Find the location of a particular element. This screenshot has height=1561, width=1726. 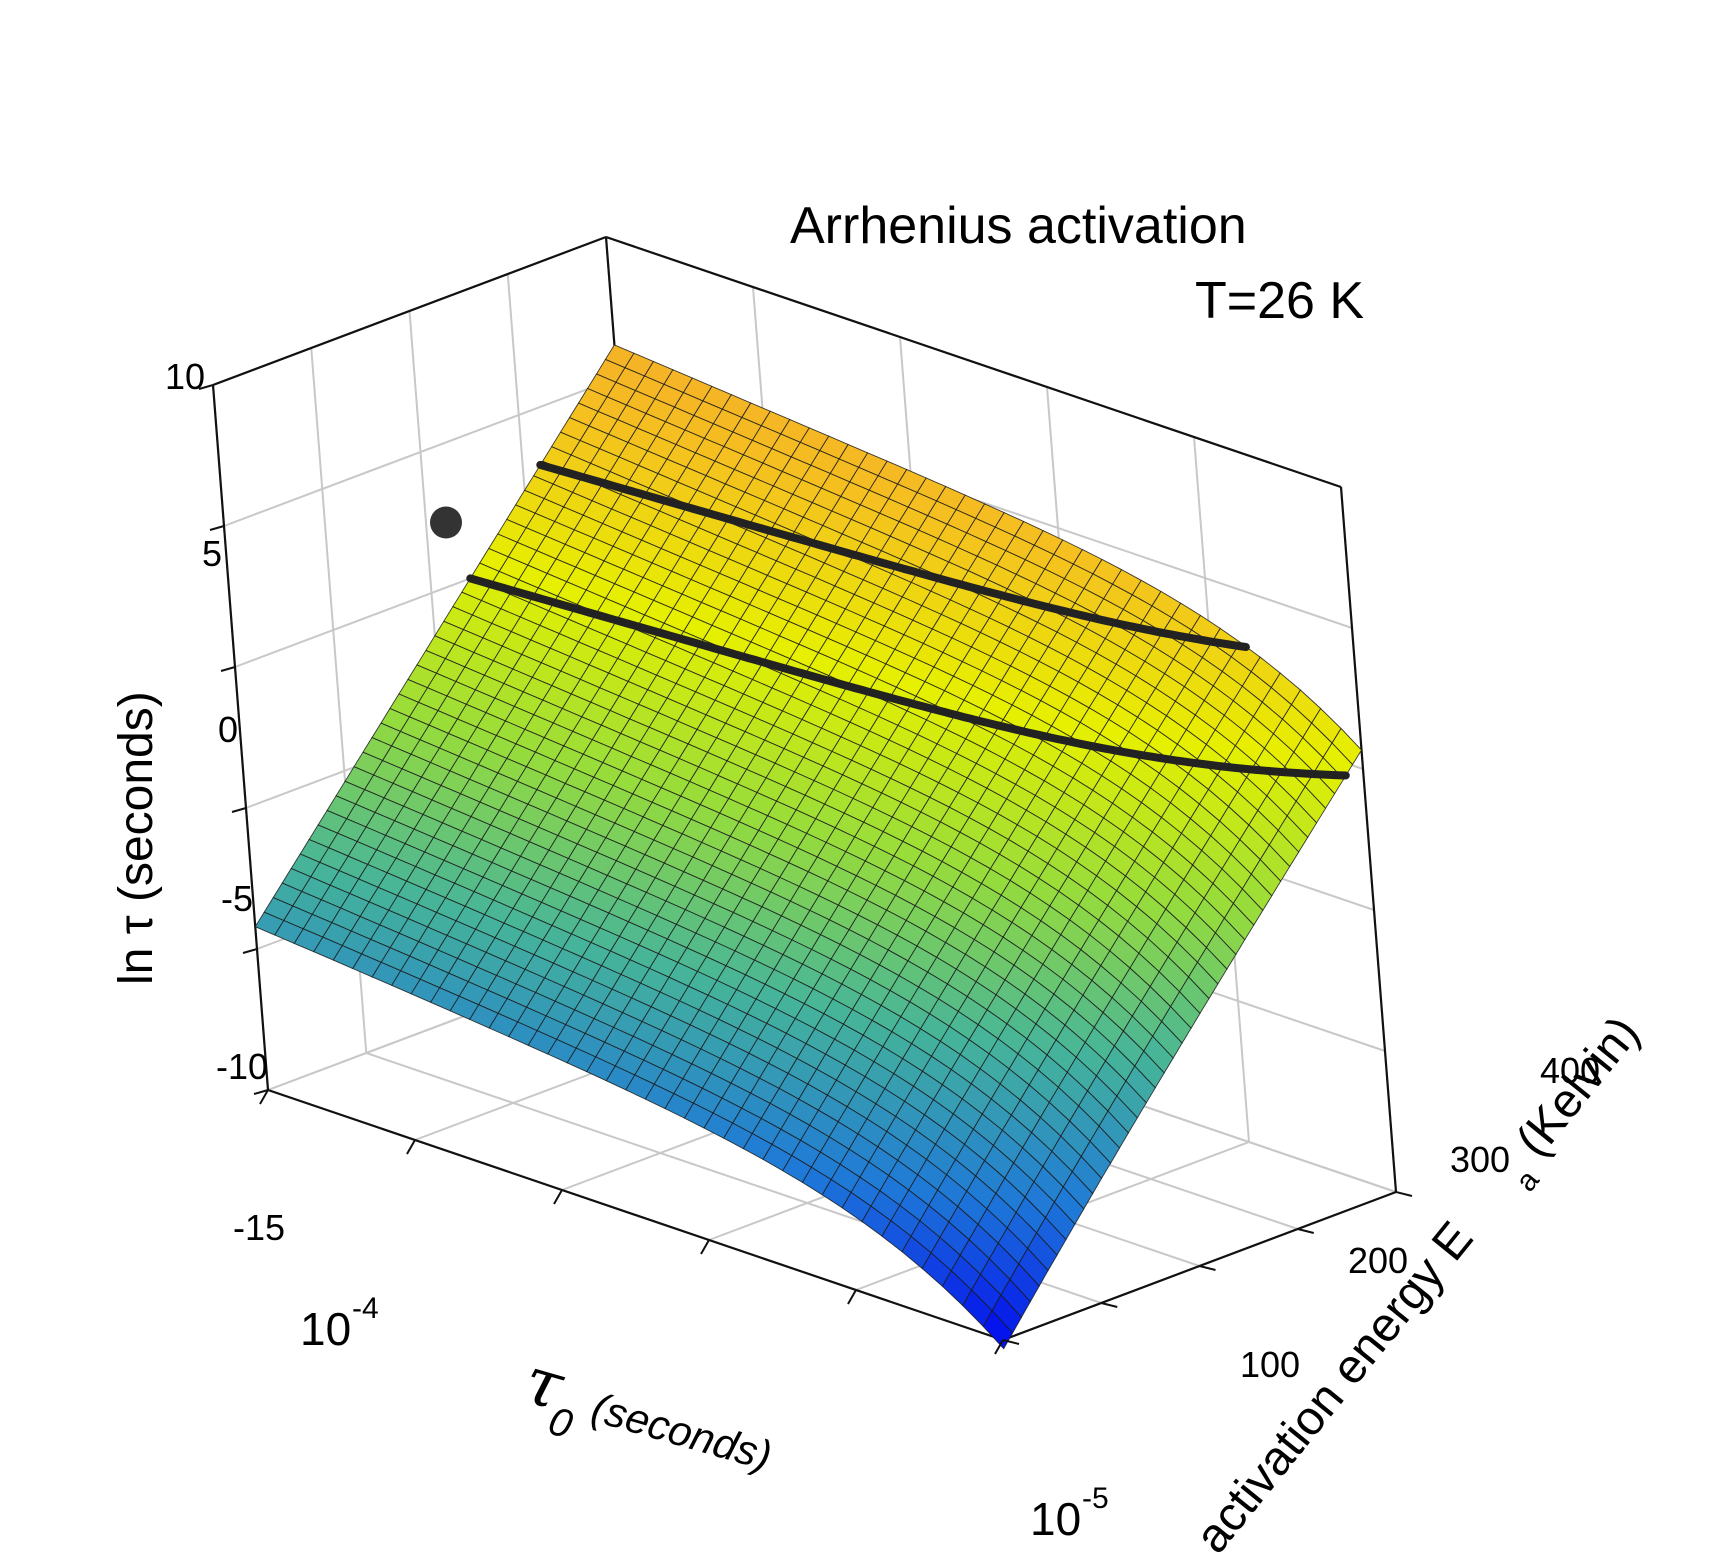

x-tick-label: 10 -4 is located at coordinates (339, 1323).